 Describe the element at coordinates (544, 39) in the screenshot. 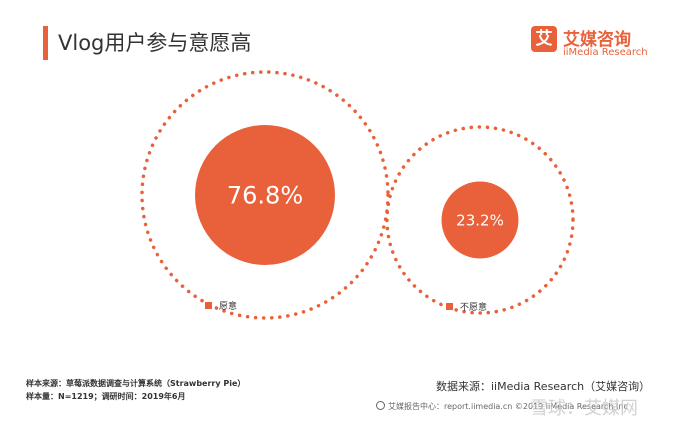

I see `logo-mark-icon: 艾` at that location.